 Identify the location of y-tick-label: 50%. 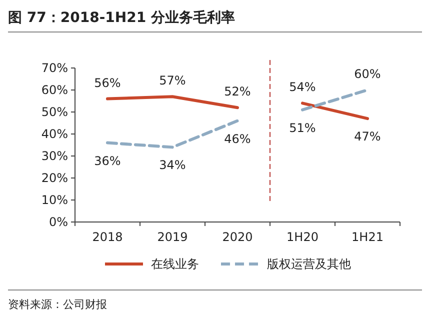
(54, 112).